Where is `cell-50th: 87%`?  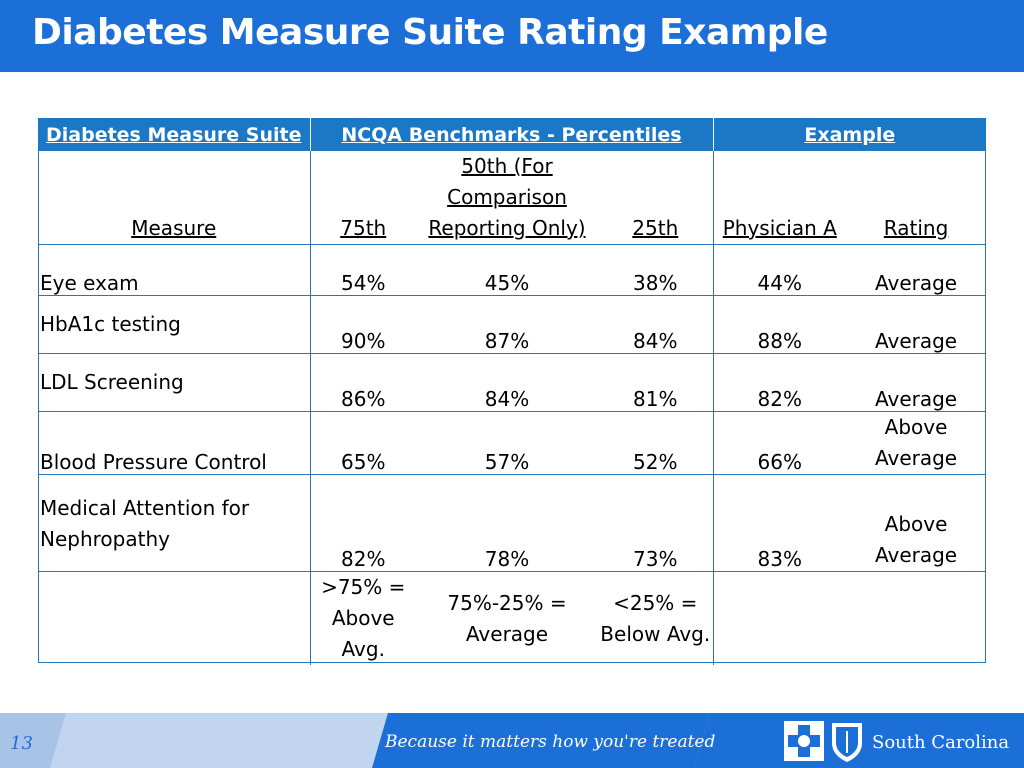
cell-50th: 87% is located at coordinates (507, 324).